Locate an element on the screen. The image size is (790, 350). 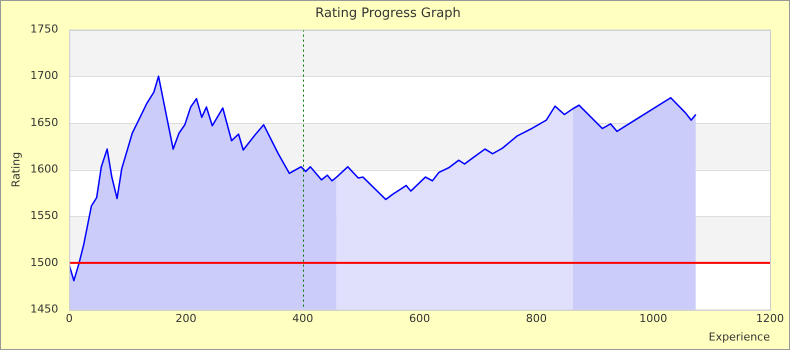
y-tick-label: 1500 is located at coordinates (44, 262).